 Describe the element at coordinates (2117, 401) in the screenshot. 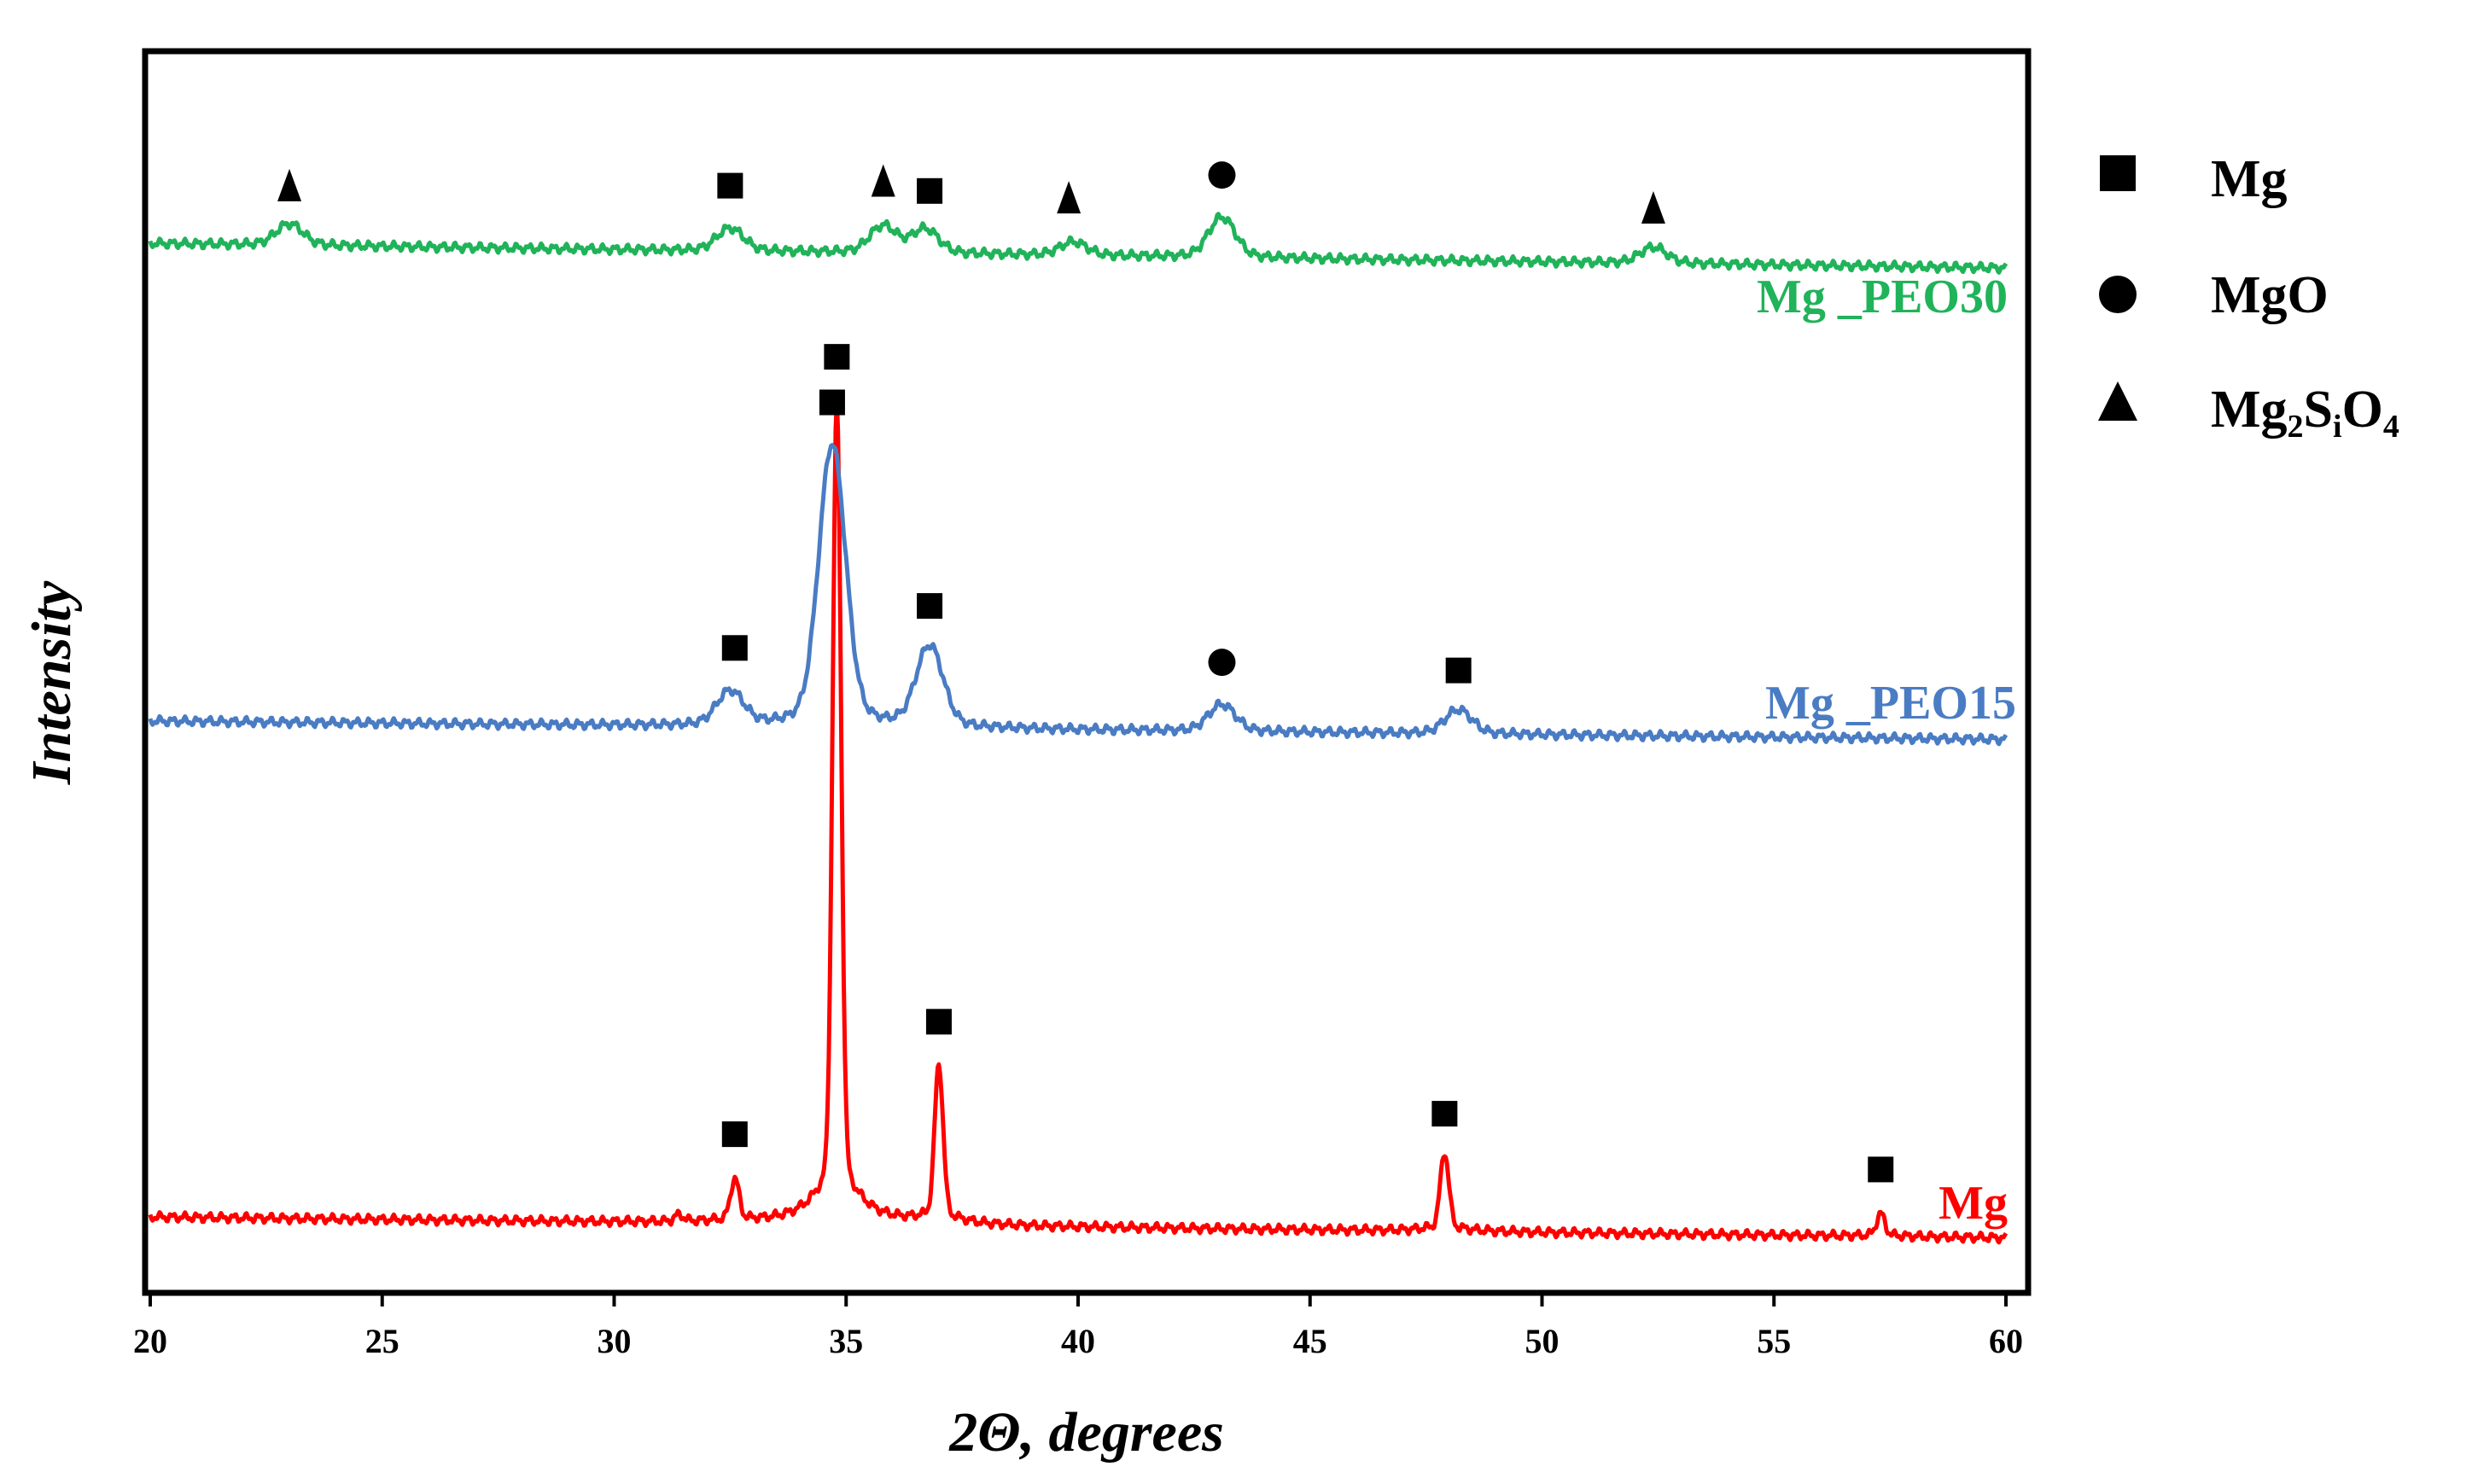

I see `legend-triangle-icon` at that location.